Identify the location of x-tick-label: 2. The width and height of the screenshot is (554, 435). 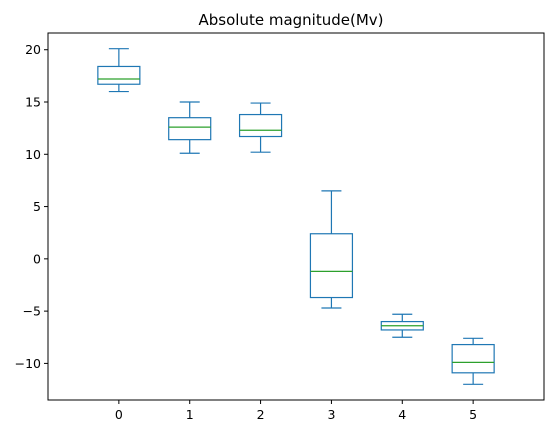
(261, 414).